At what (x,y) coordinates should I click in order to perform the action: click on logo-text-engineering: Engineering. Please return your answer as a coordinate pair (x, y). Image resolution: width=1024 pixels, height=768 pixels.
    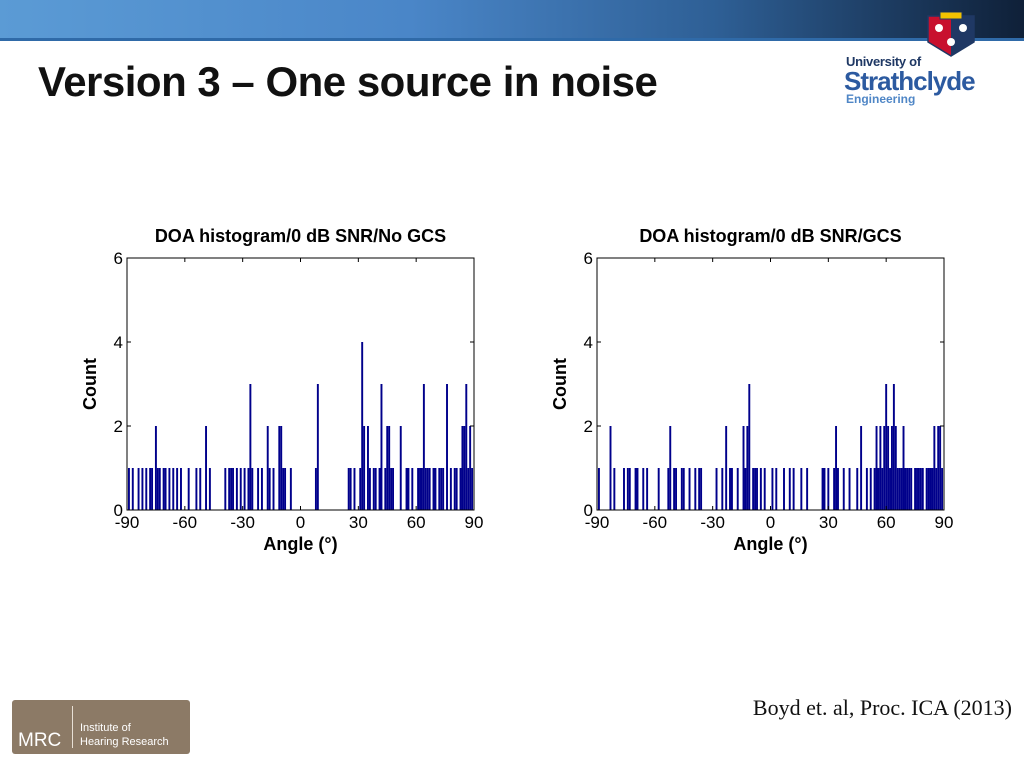
    Looking at the image, I should click on (881, 99).